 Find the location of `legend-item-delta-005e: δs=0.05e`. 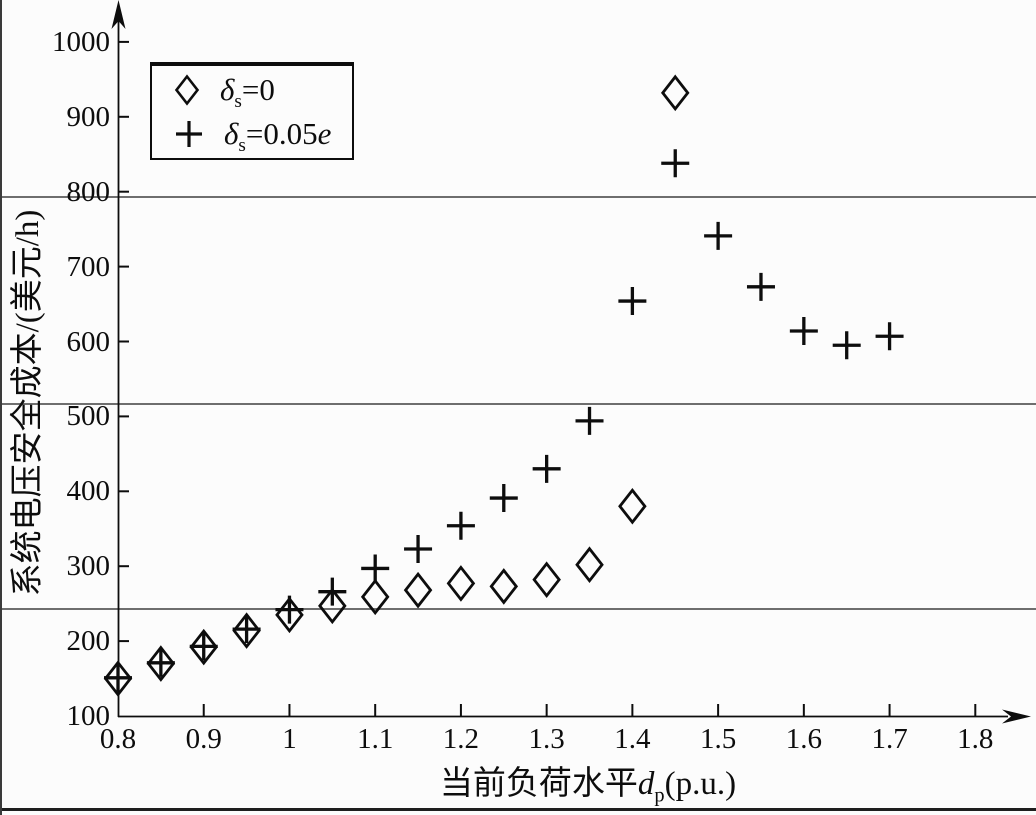

legend-item-delta-005e: δs=0.05e is located at coordinates (252, 134).